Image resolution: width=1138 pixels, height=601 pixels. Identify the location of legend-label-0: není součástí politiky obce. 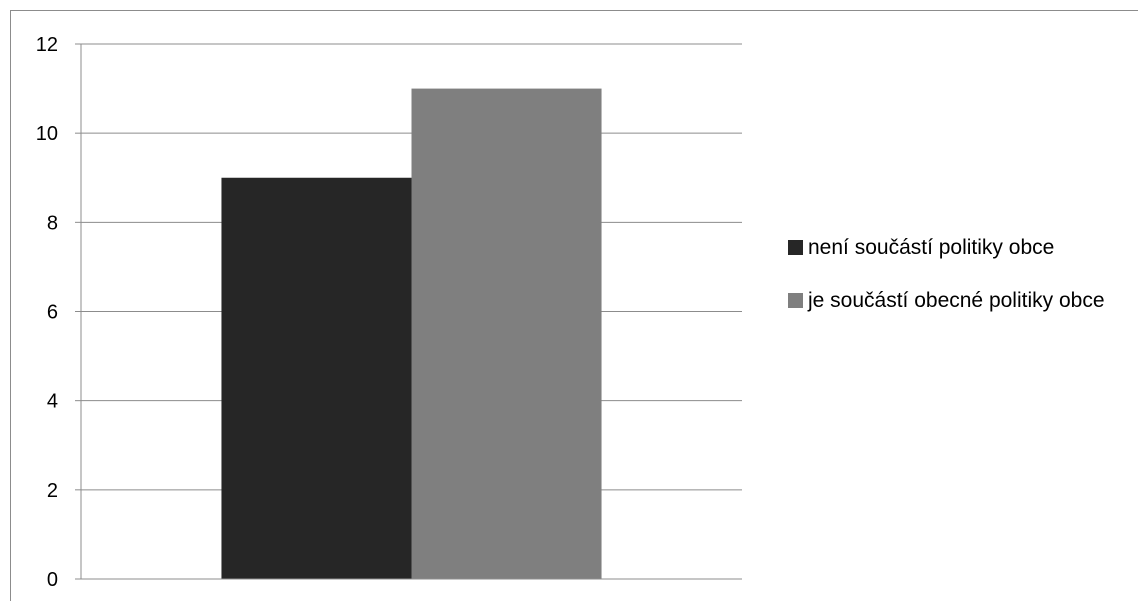
(931, 247).